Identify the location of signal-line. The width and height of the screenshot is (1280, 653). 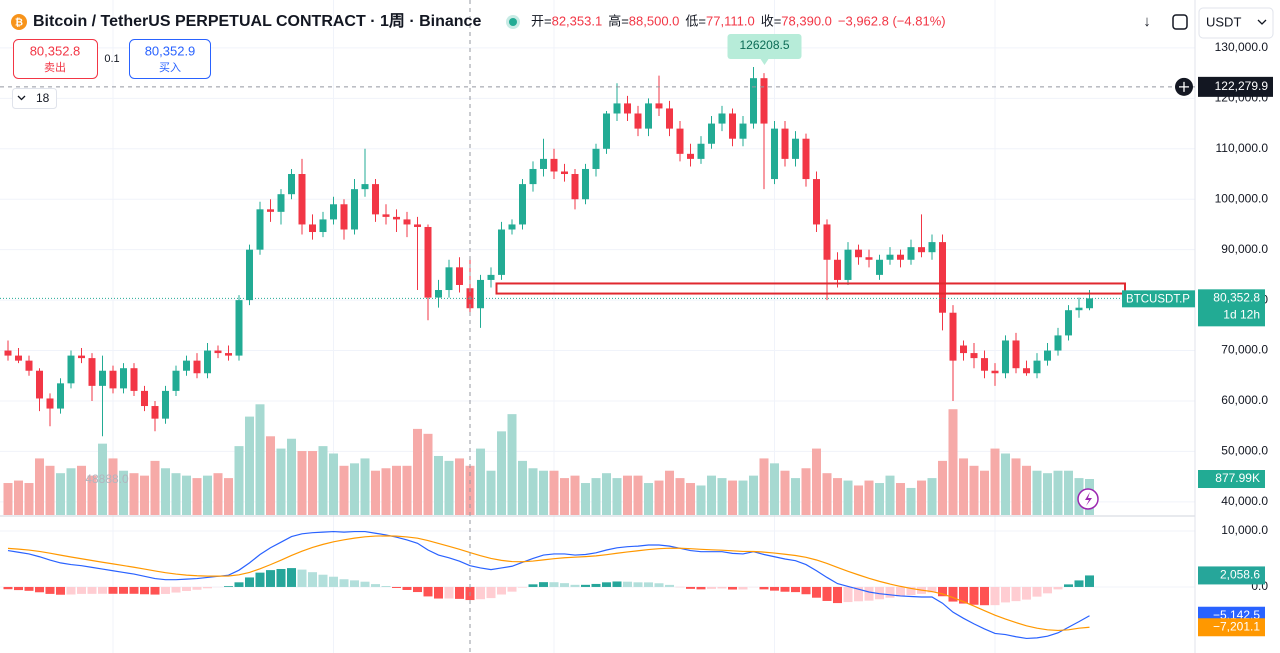
(548, 583).